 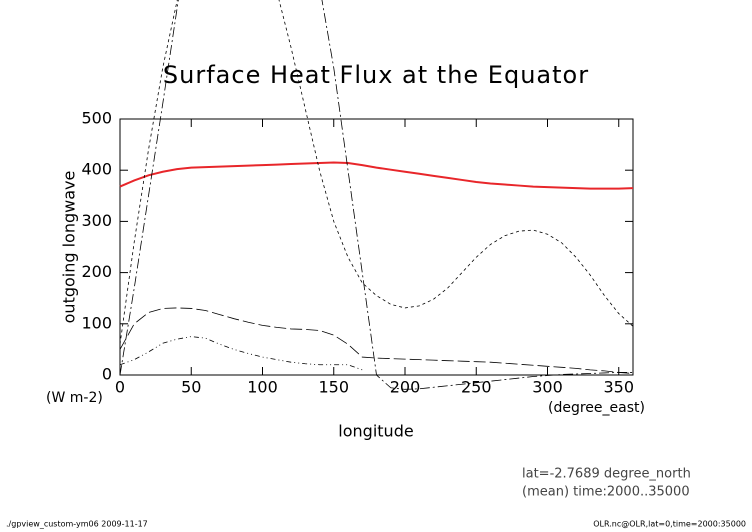 What do you see at coordinates (96, 220) in the screenshot?
I see `y-tick-label: 300` at bounding box center [96, 220].